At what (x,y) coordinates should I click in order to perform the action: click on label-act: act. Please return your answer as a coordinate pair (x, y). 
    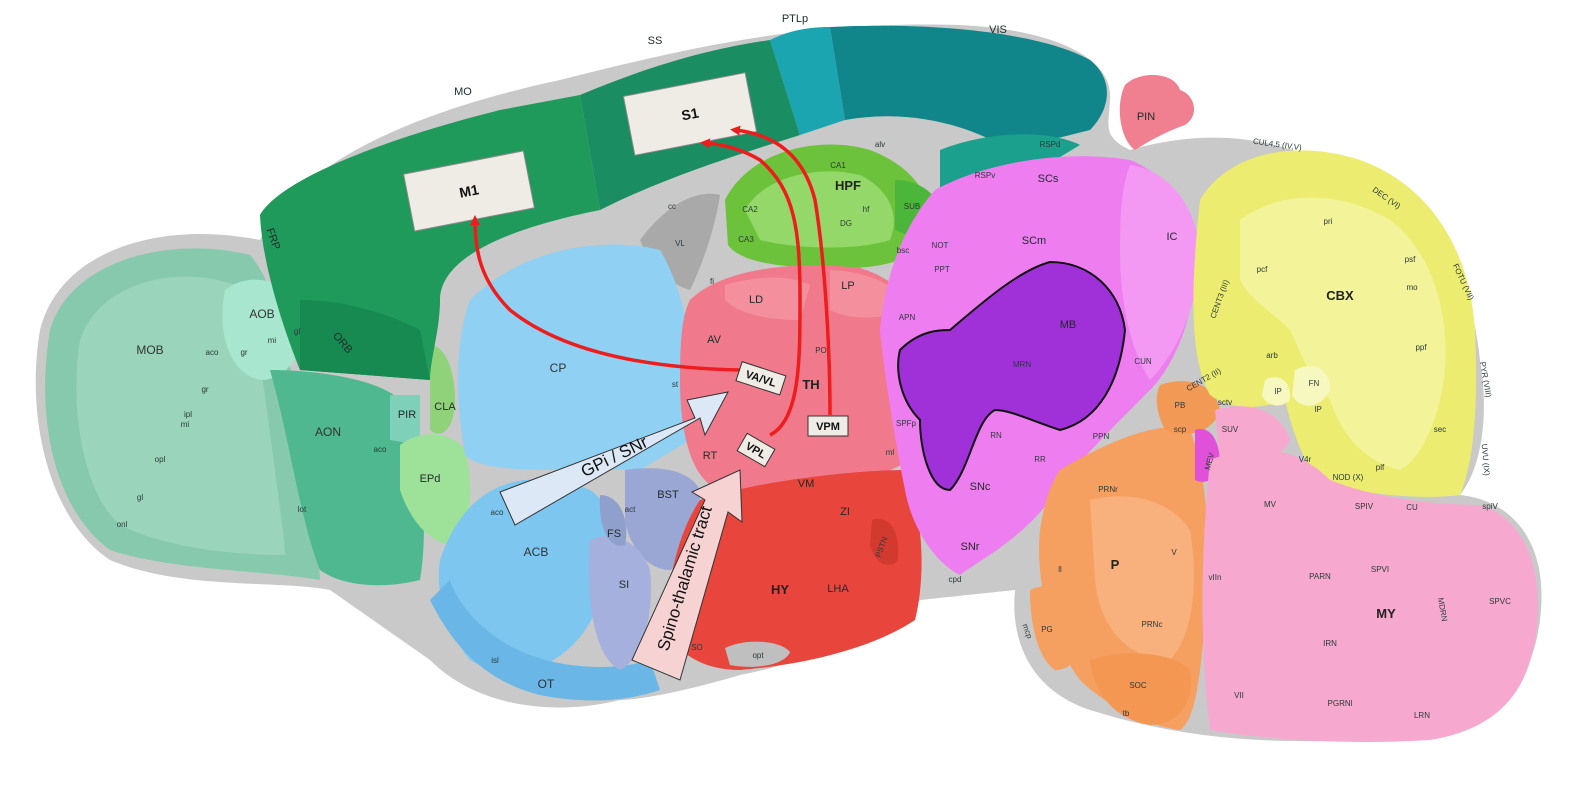
    Looking at the image, I should click on (630, 509).